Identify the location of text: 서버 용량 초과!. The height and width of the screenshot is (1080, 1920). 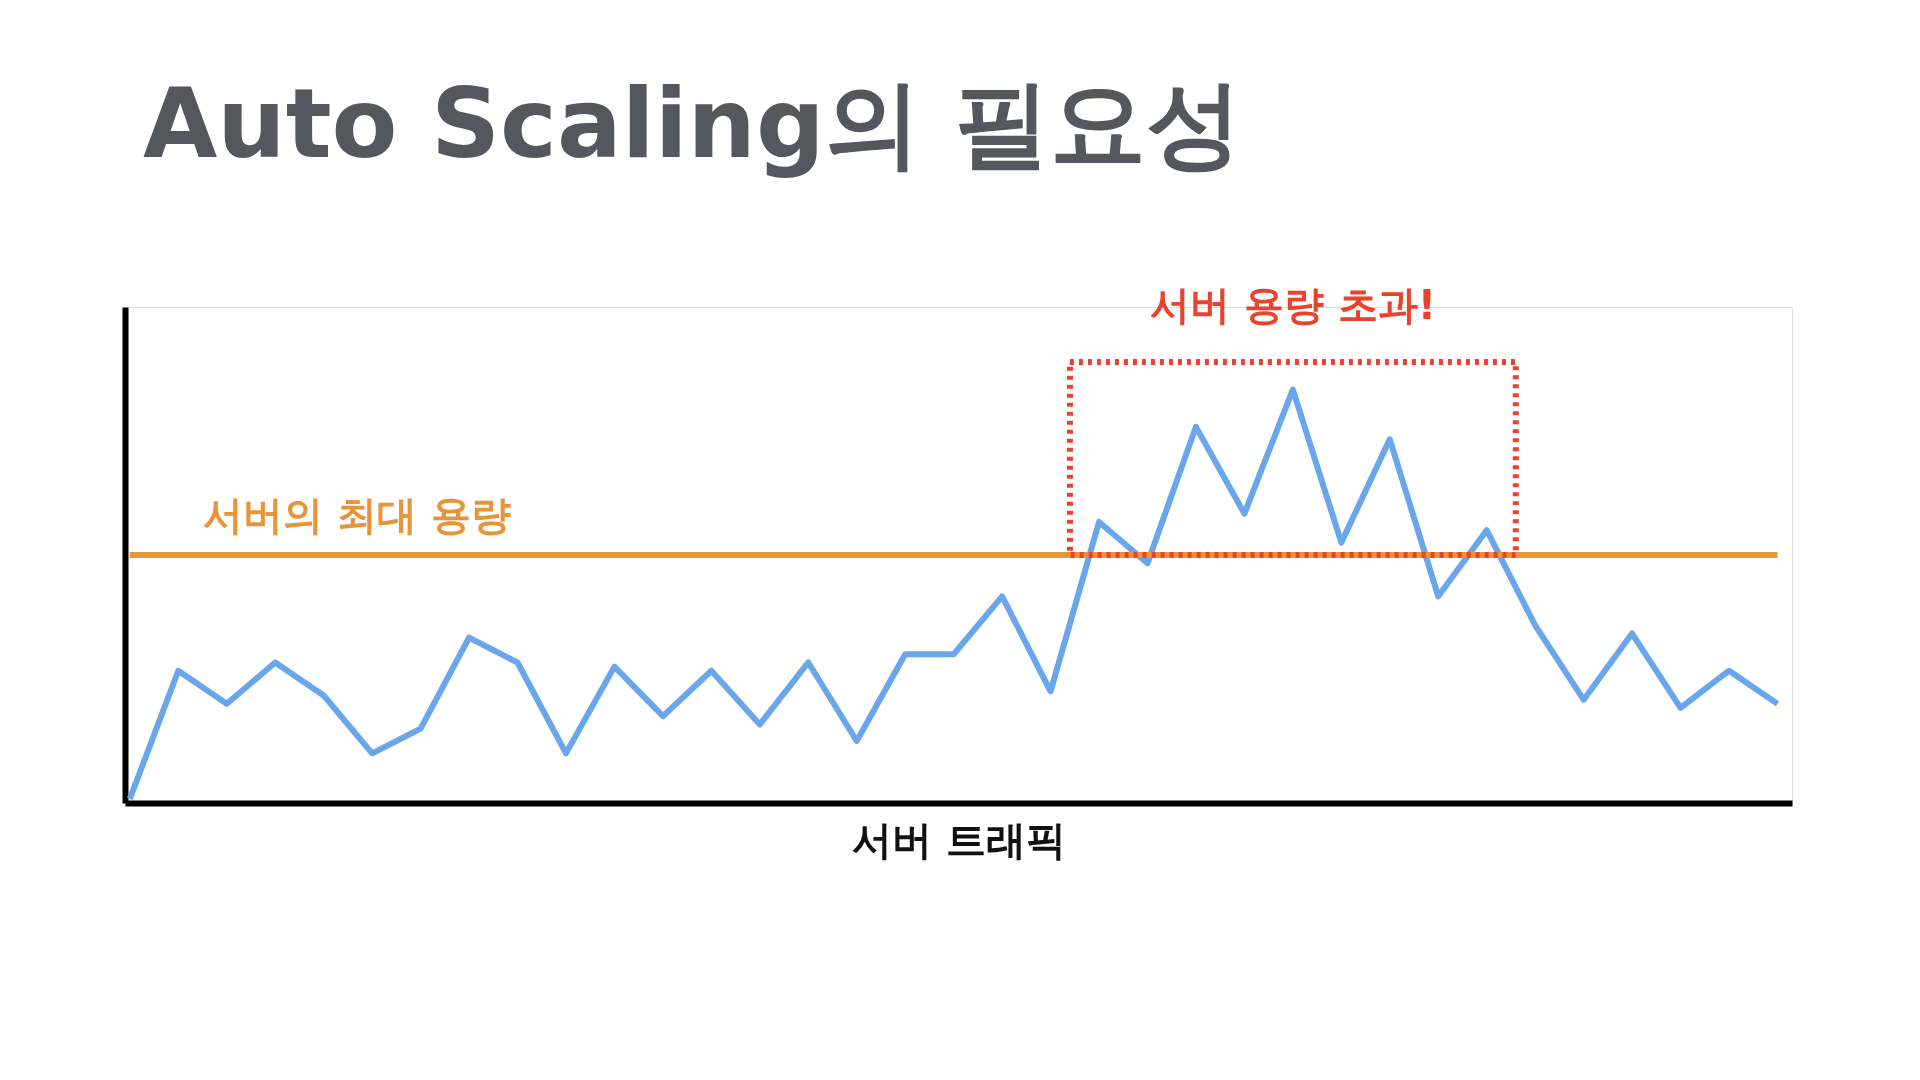
(1292, 305).